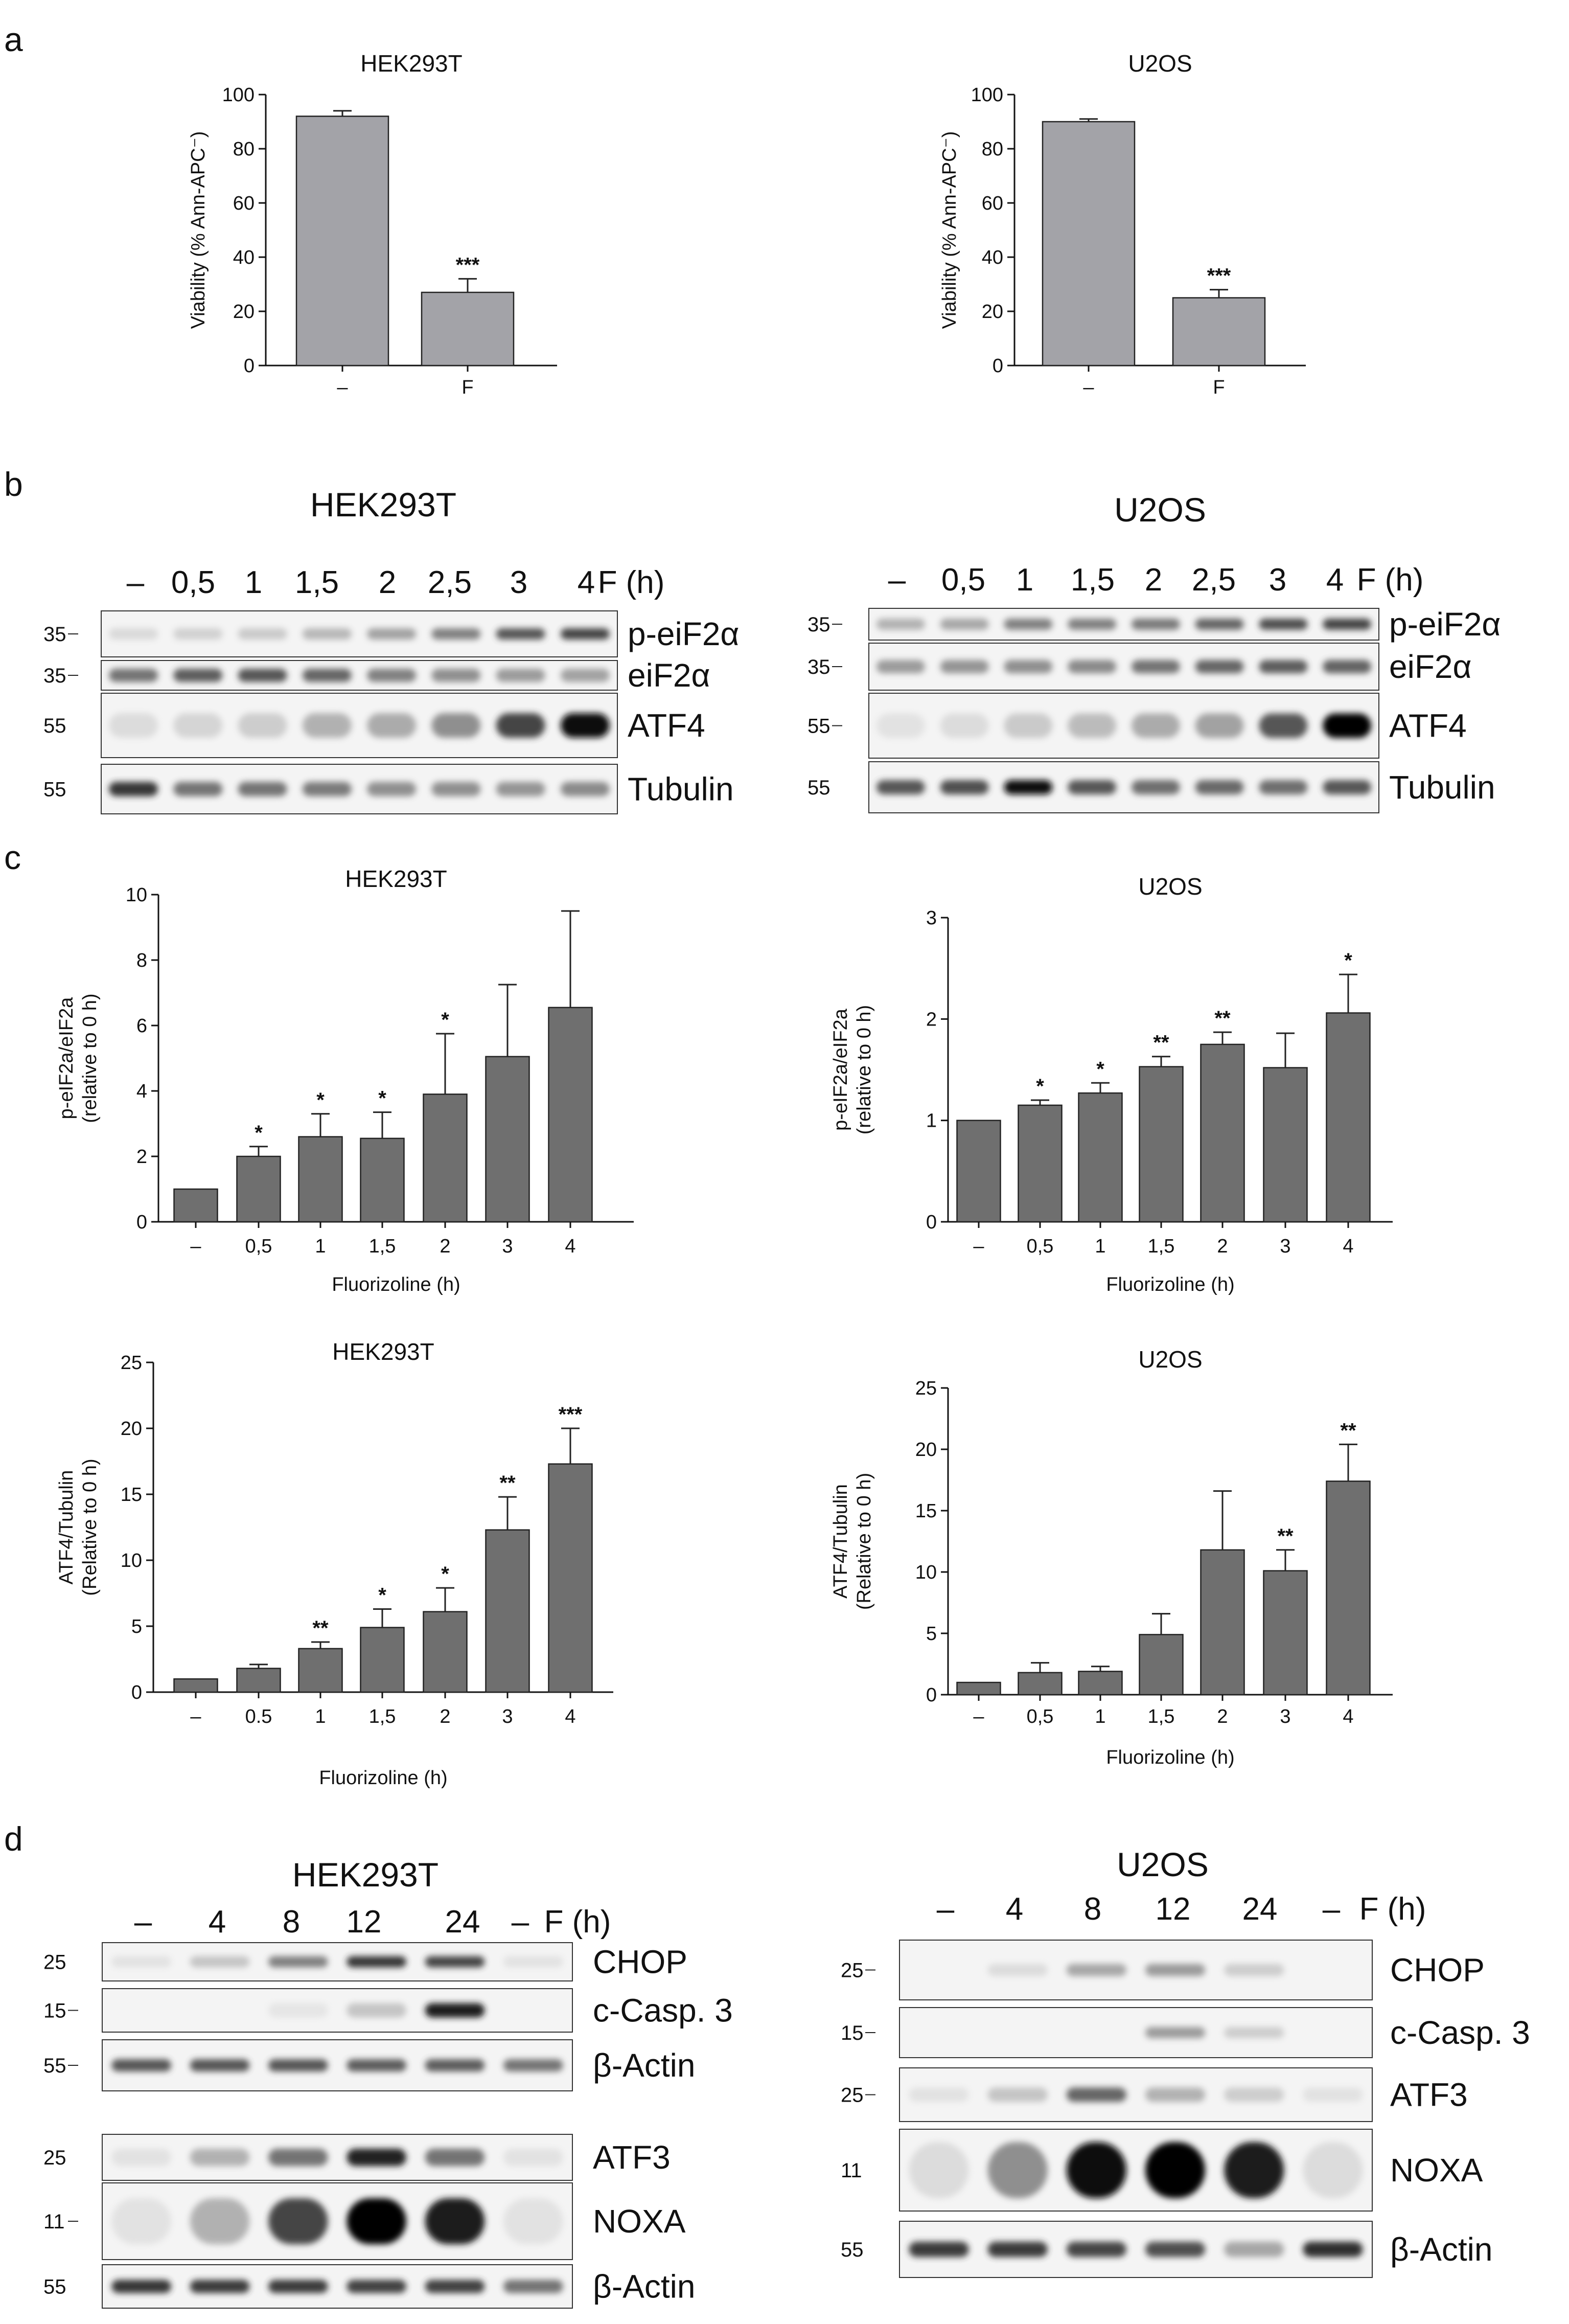 The width and height of the screenshot is (1569, 2324). What do you see at coordinates (54, 2287) in the screenshot?
I see `mw-marker-label: 55` at bounding box center [54, 2287].